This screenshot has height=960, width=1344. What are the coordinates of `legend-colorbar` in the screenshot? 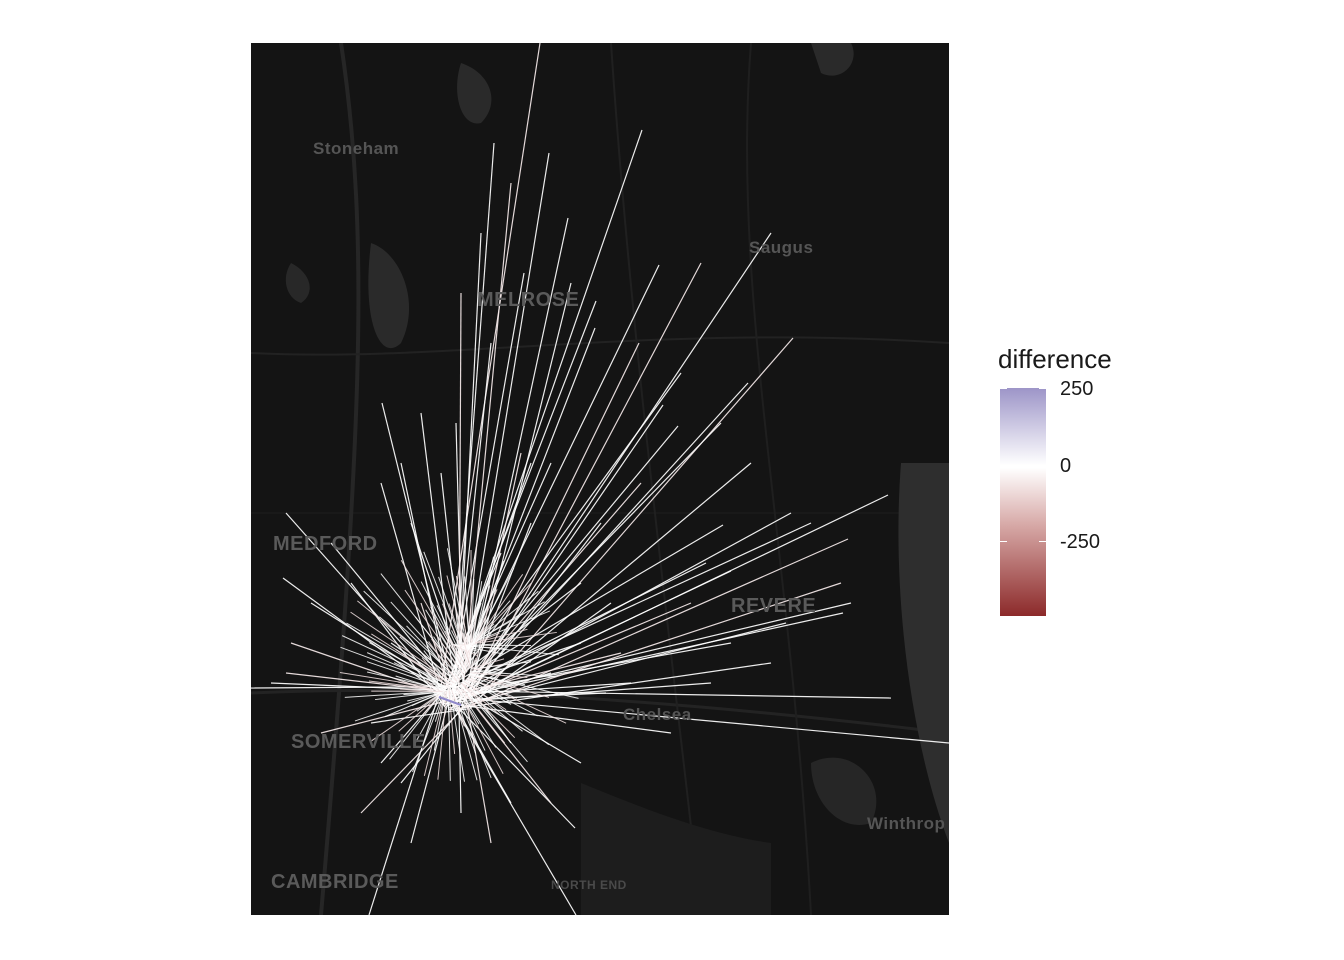 It's located at (1023, 502).